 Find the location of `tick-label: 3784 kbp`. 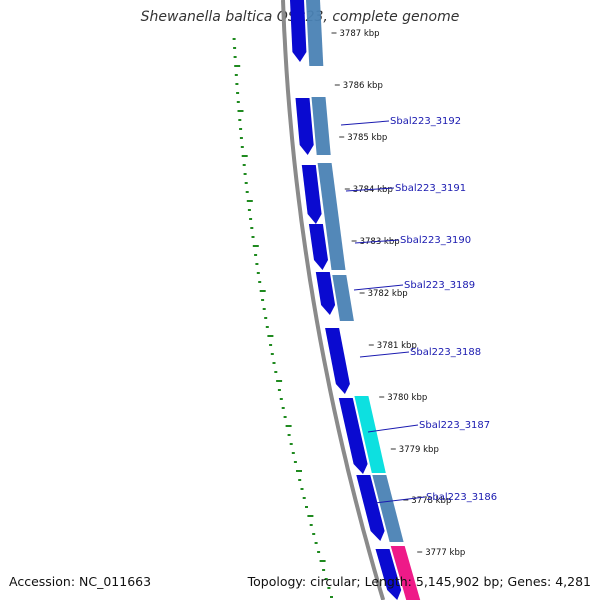

tick-label: 3784 kbp is located at coordinates (373, 190).